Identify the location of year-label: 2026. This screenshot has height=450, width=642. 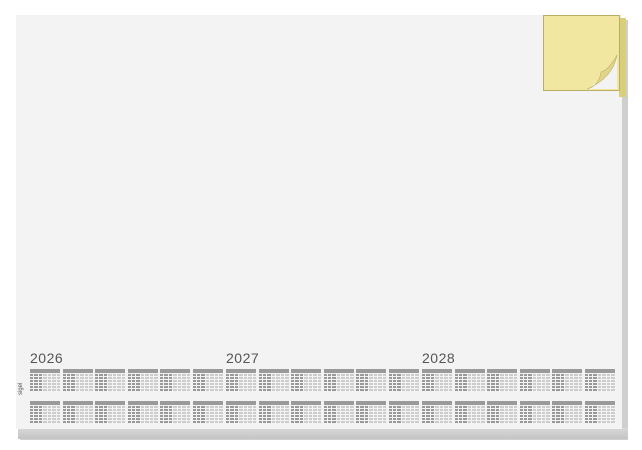
(47, 358).